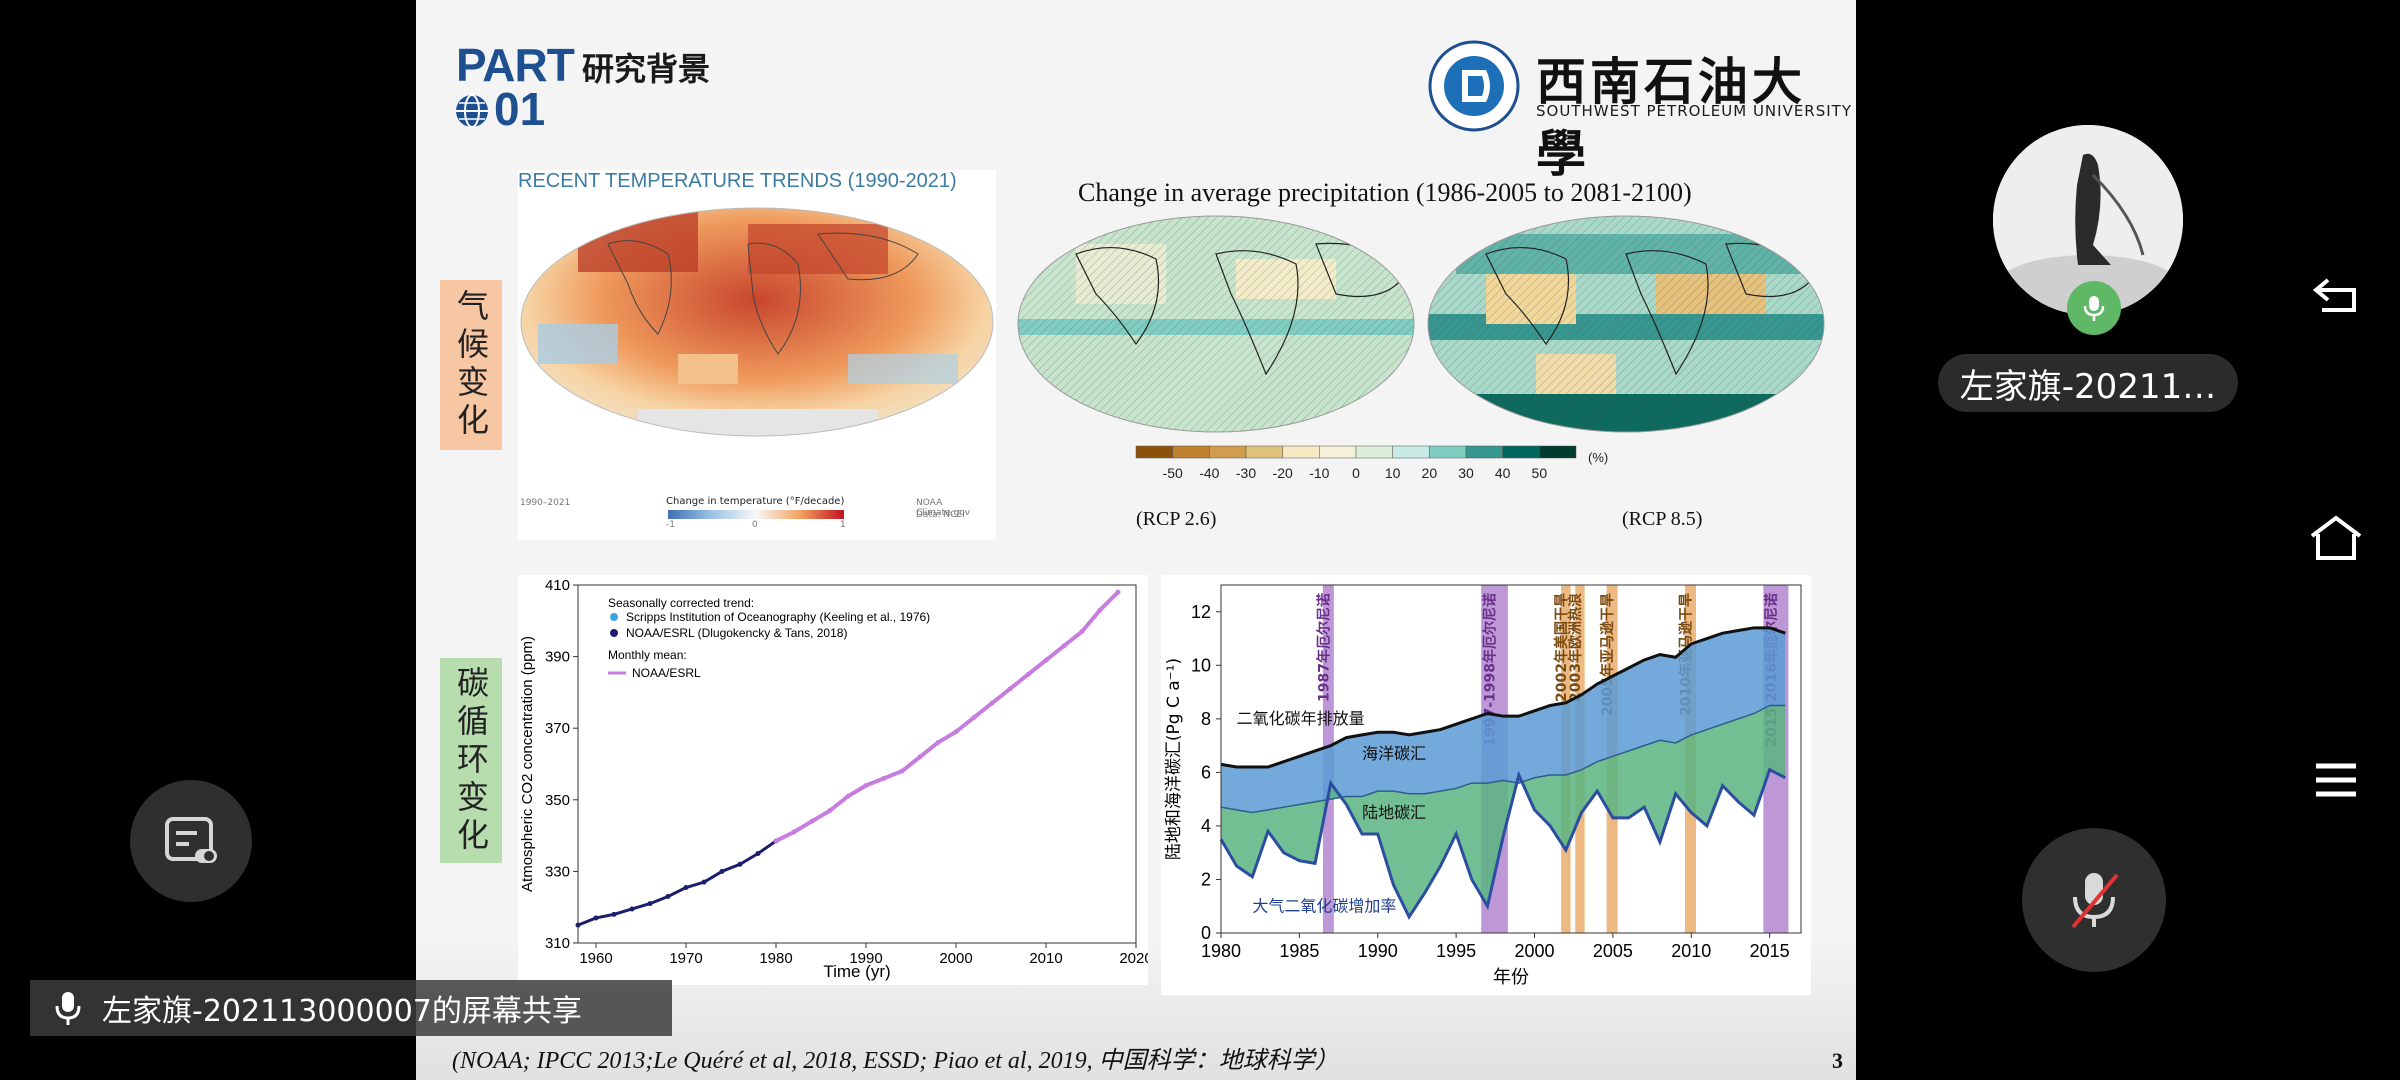  Describe the element at coordinates (2094, 308) in the screenshot. I see `speaking-indicator` at that location.